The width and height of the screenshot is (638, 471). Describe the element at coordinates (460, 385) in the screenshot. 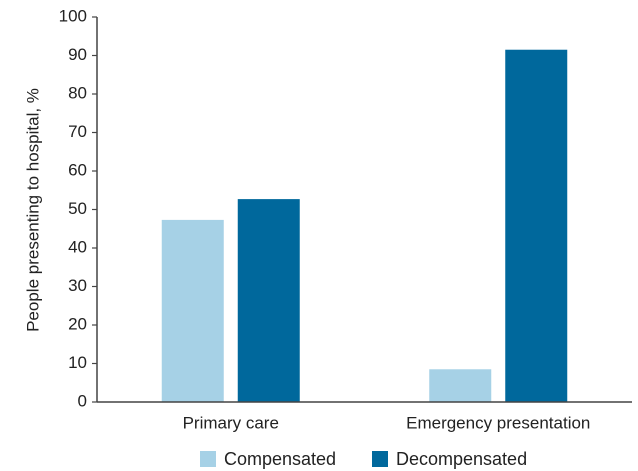

I see `bar-compensated-emergency-presentation` at that location.